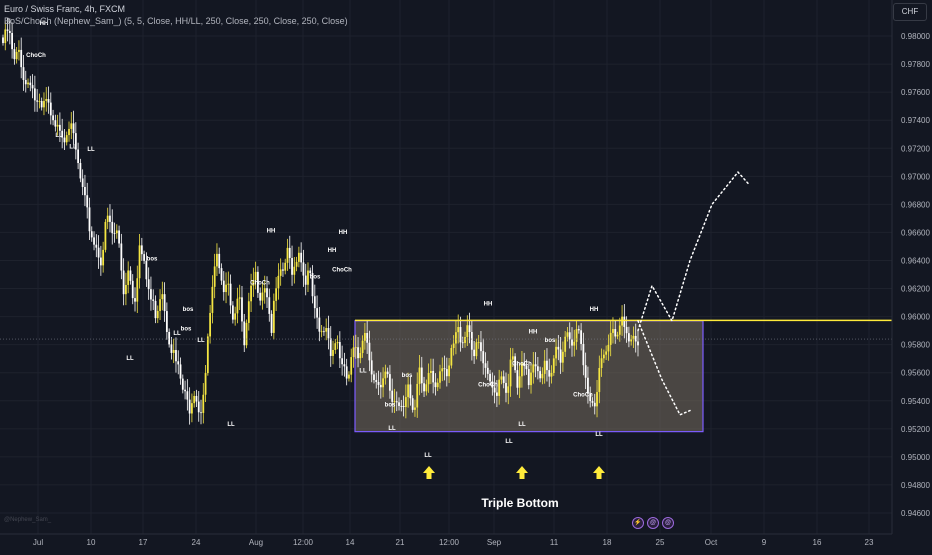 Image resolution: width=932 pixels, height=555 pixels. What do you see at coordinates (554, 542) in the screenshot?
I see `x-tick-label: 11` at bounding box center [554, 542].